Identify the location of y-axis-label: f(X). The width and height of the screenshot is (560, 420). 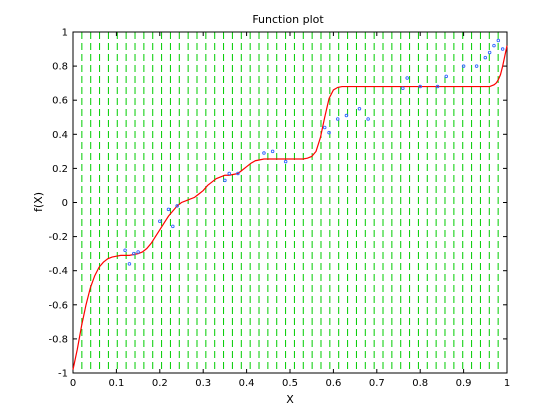
(38, 202).